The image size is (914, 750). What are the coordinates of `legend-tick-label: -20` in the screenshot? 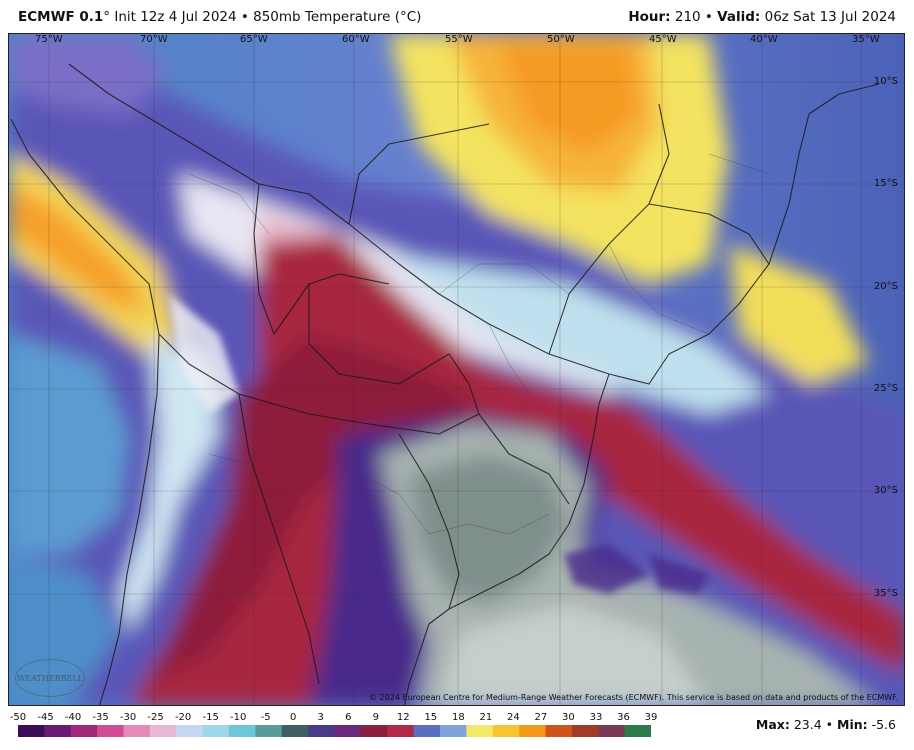 It's located at (183, 717).